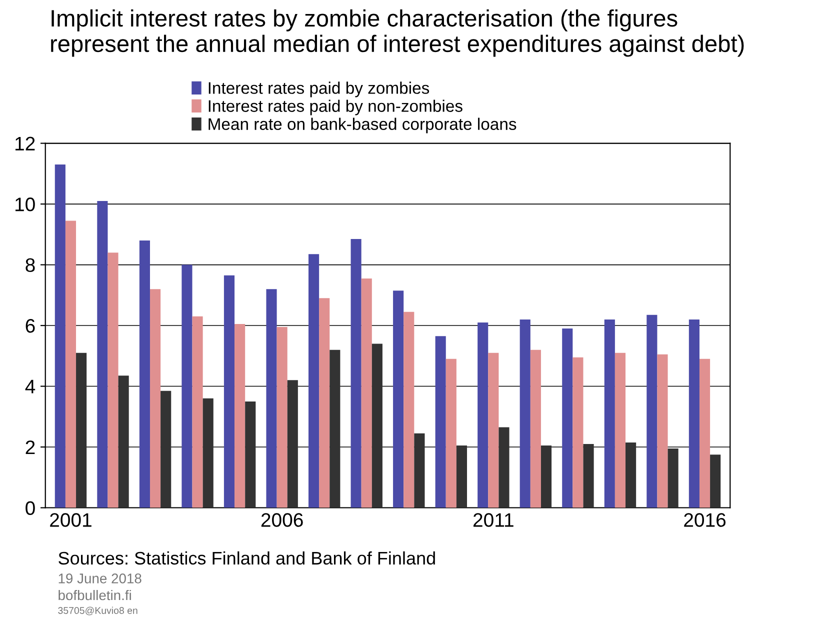  What do you see at coordinates (397, 33) in the screenshot?
I see `chart-title: Implicit interest rates by zombie characterisation (the figures represent the annual median of interest expenditures against debt)` at bounding box center [397, 33].